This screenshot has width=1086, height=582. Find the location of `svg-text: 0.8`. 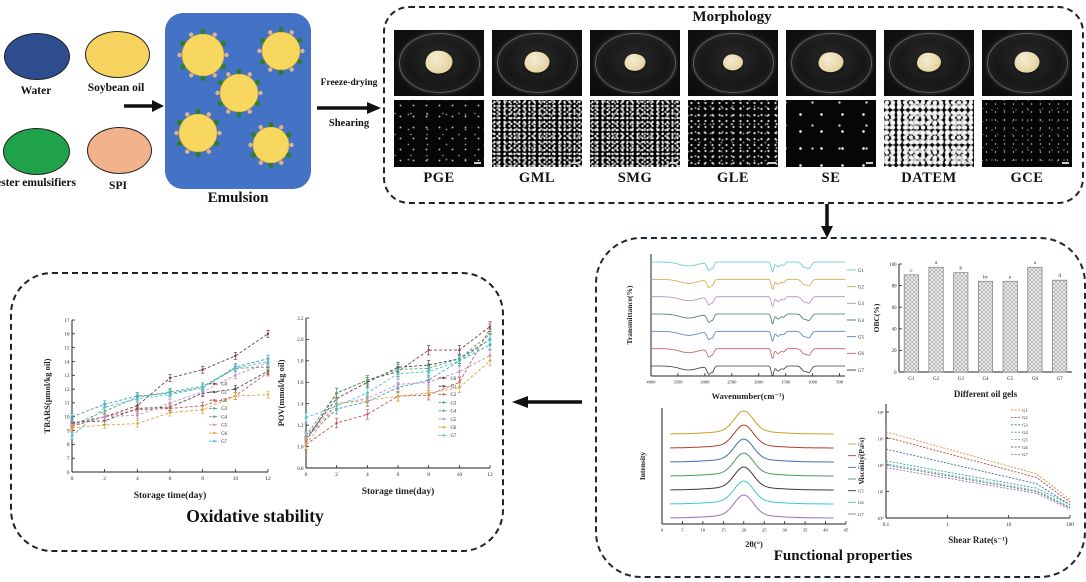

svg-text: 0.8 is located at coordinates (300, 469).